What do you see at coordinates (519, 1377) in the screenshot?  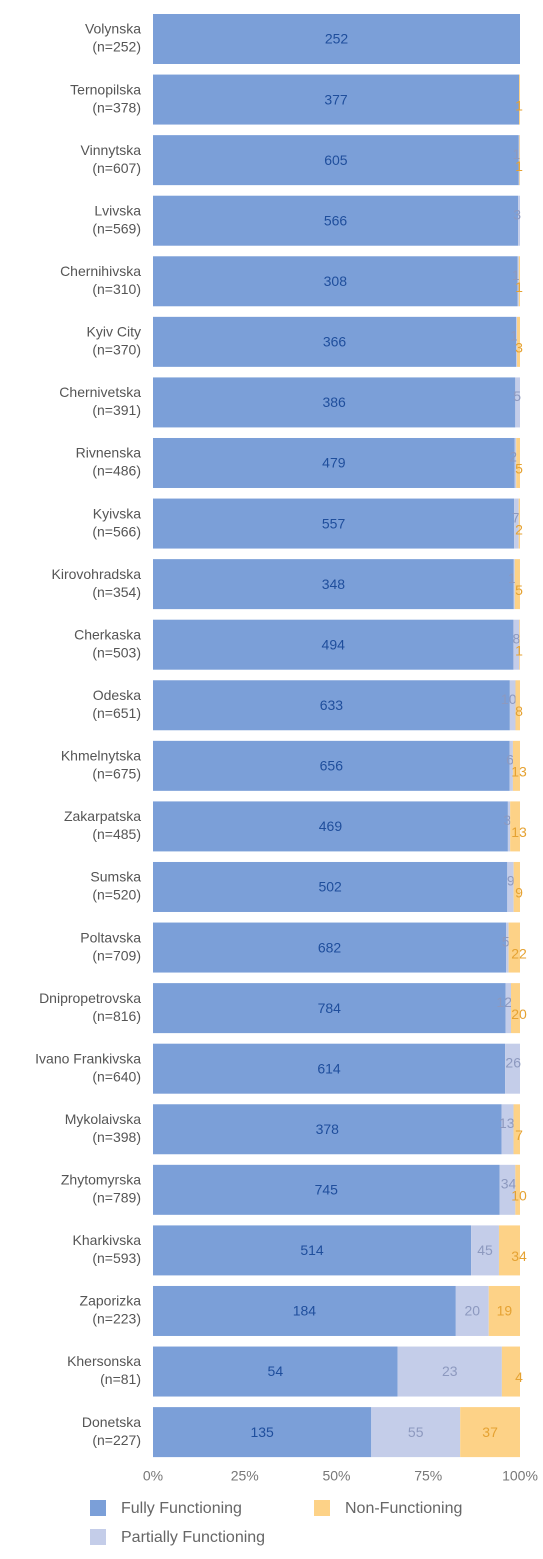 I see `data-label: 4` at bounding box center [519, 1377].